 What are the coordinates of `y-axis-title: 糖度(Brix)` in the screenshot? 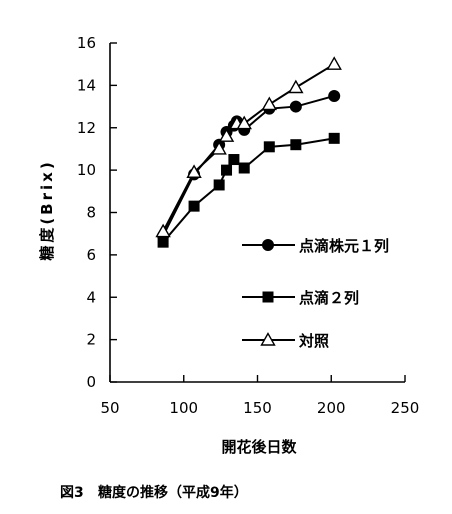 It's located at (47, 209).